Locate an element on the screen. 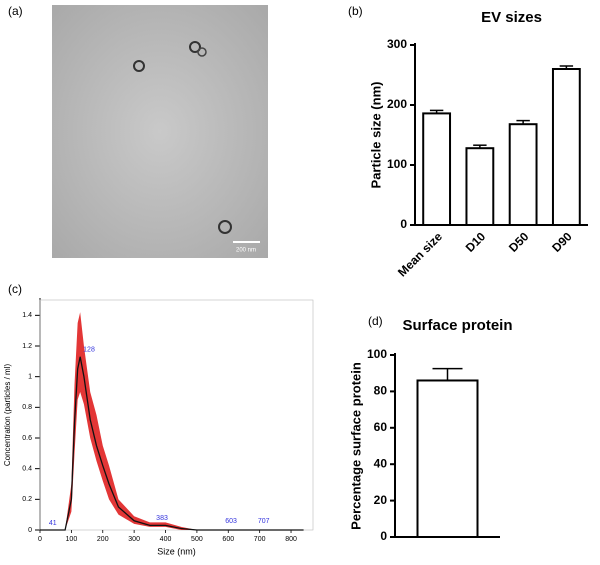 This screenshot has height=565, width=600. x-tick-label: D50 is located at coordinates (519, 242).